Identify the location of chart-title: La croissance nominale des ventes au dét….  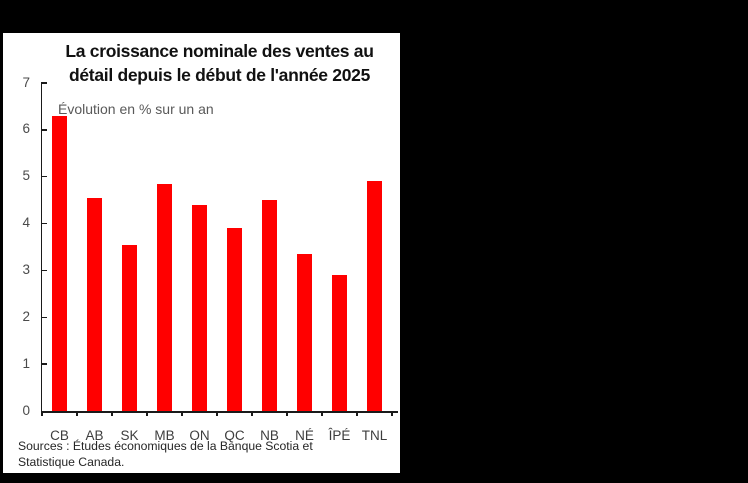
(219, 63).